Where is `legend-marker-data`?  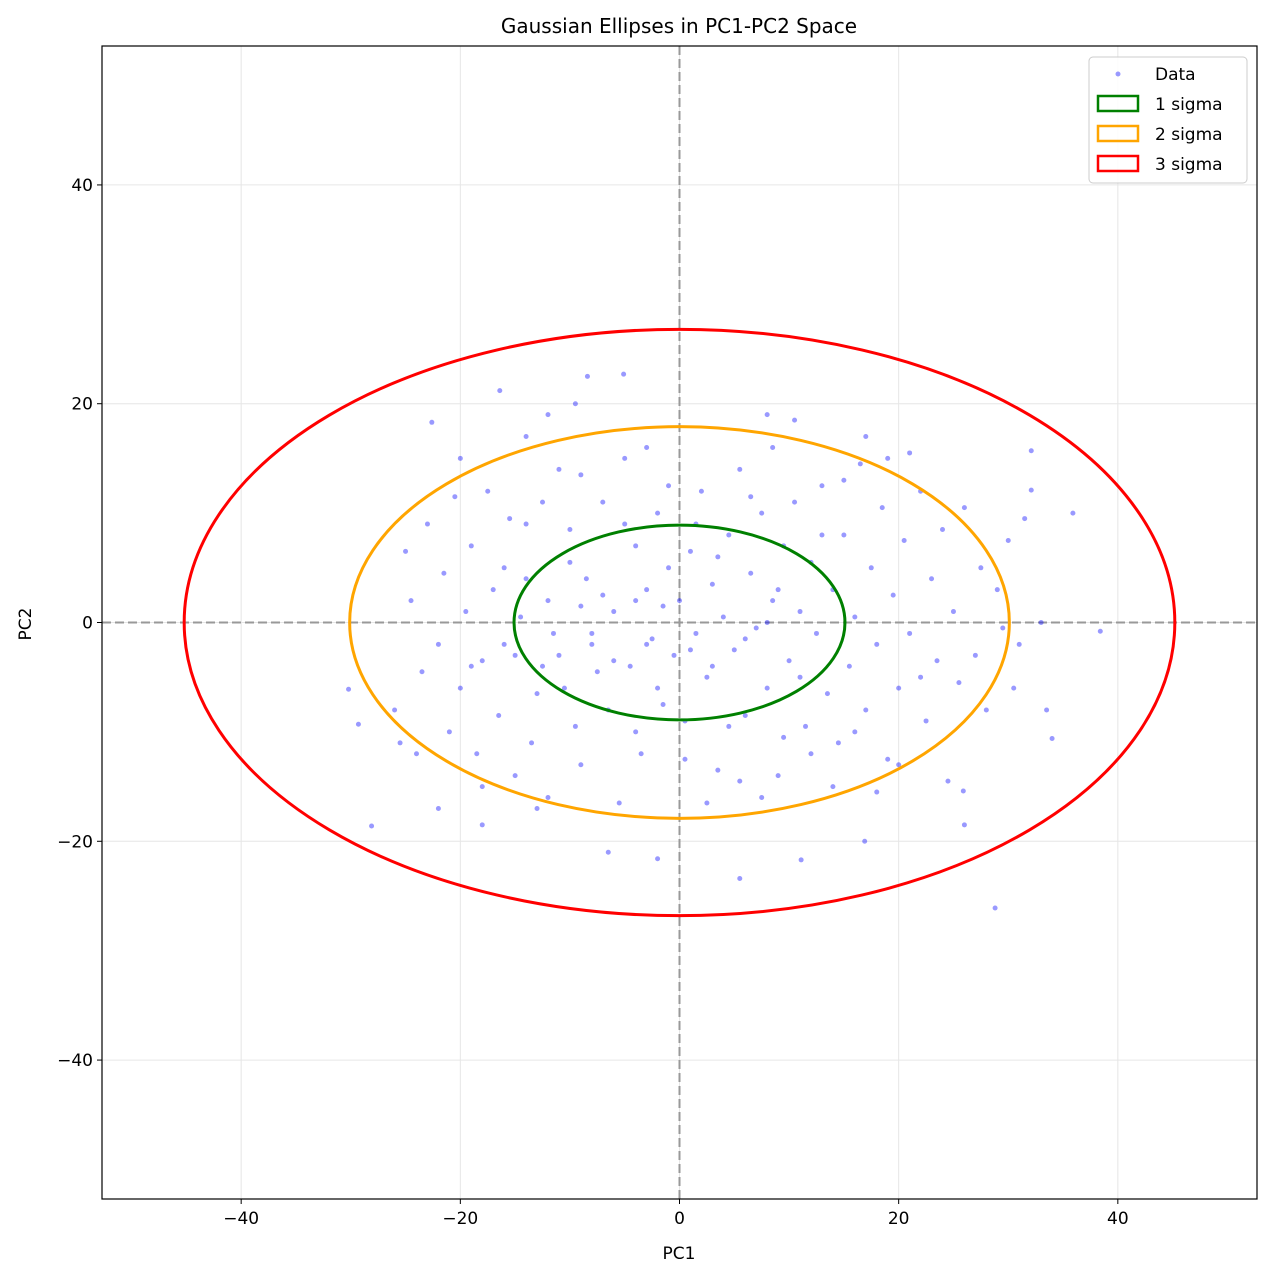 legend-marker-data is located at coordinates (1118, 74).